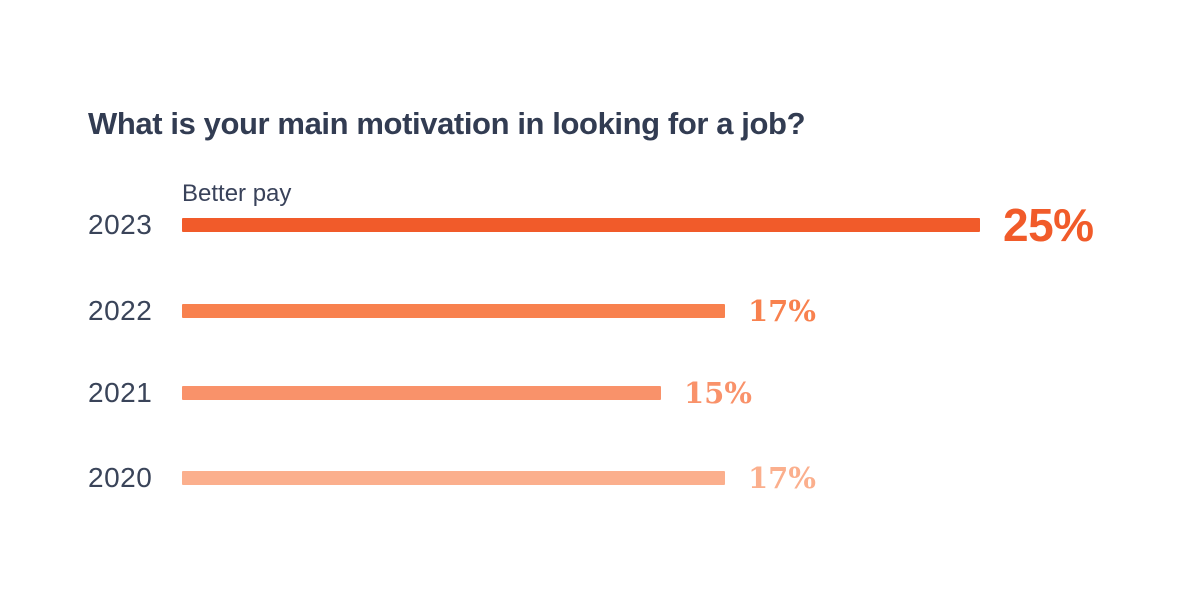  Describe the element at coordinates (120, 477) in the screenshot. I see `year-label: 2020` at that location.